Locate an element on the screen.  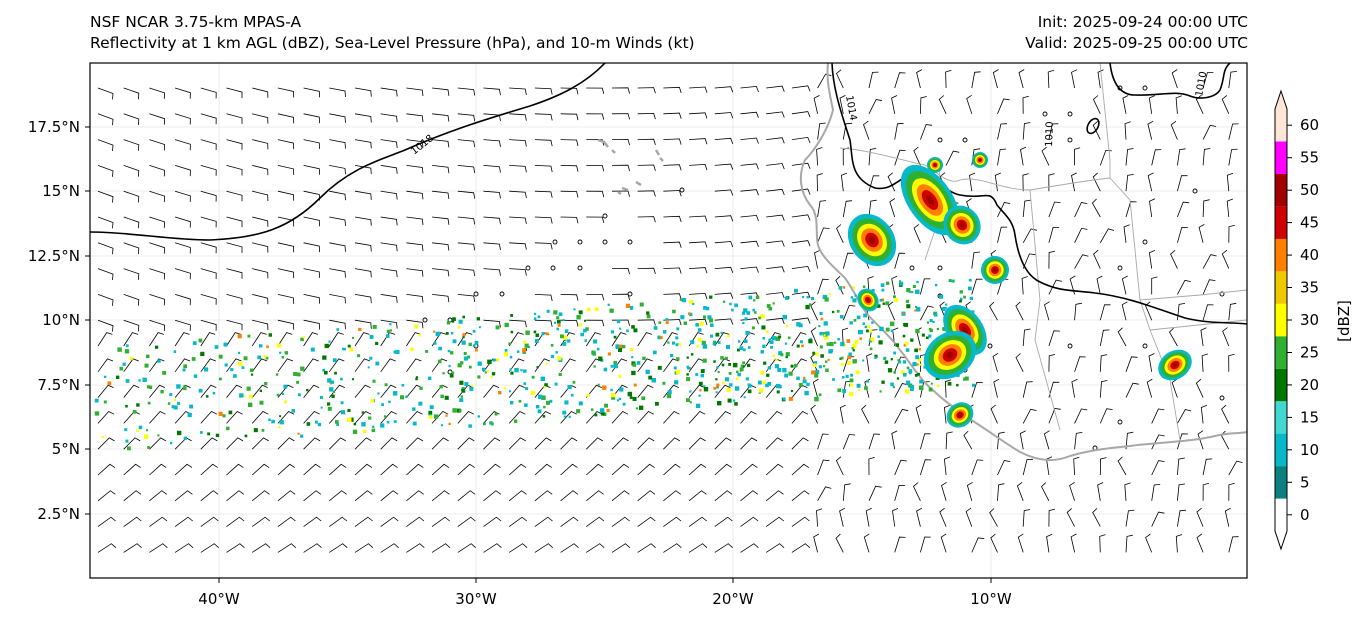
storm-cell is located at coordinates (965, 330).